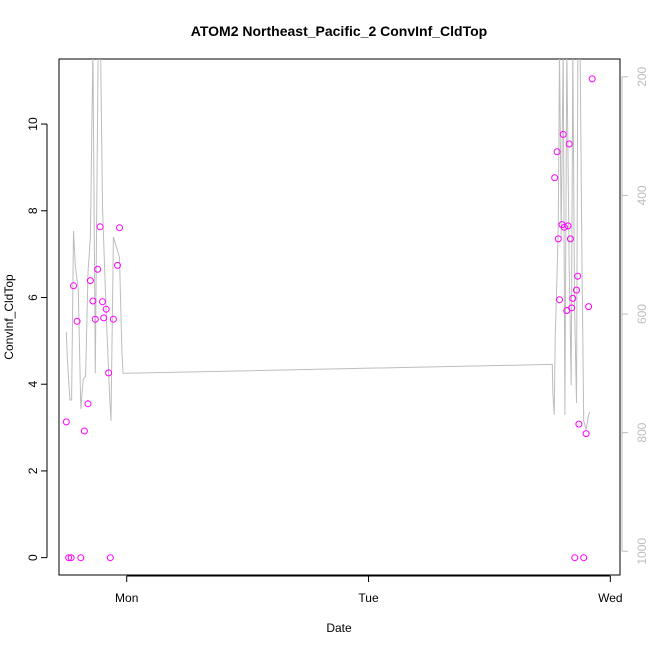 Image resolution: width=650 pixels, height=650 pixels. What do you see at coordinates (33, 297) in the screenshot?
I see `y-tick-label: 6` at bounding box center [33, 297].